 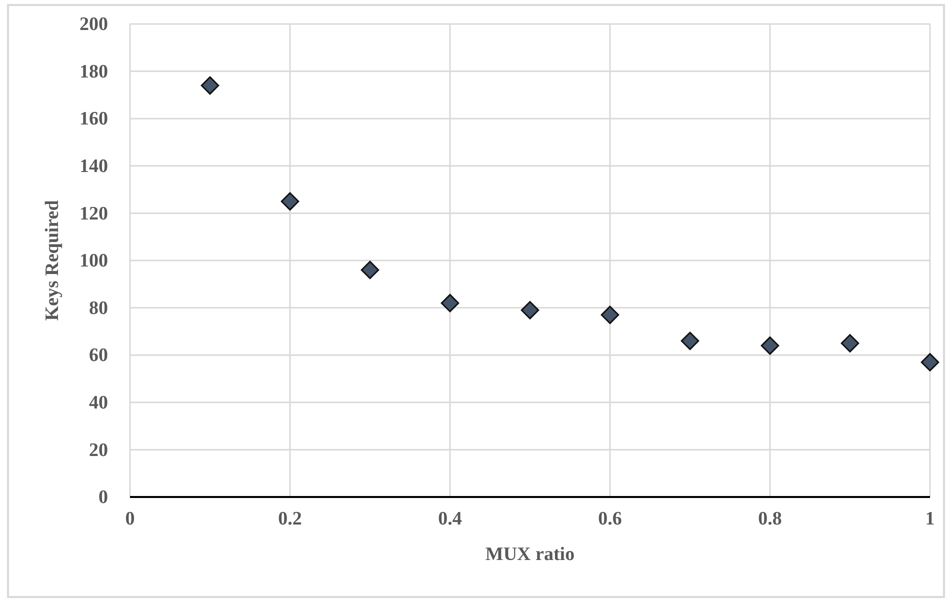 What do you see at coordinates (52, 260) in the screenshot?
I see `y-axis-title: Keys Required` at bounding box center [52, 260].